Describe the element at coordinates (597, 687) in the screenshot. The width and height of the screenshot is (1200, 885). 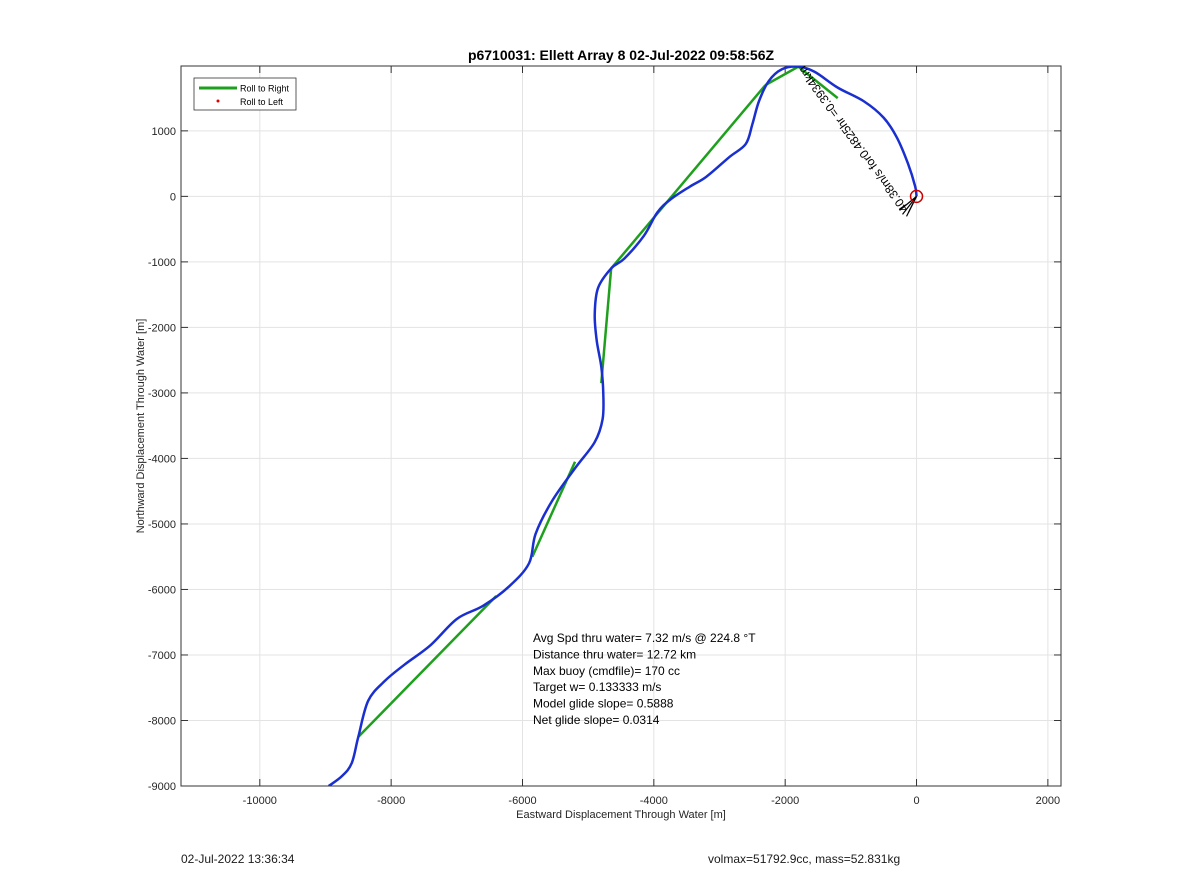
I see `stats-line: Target w= 0.133333 m/s` at that location.